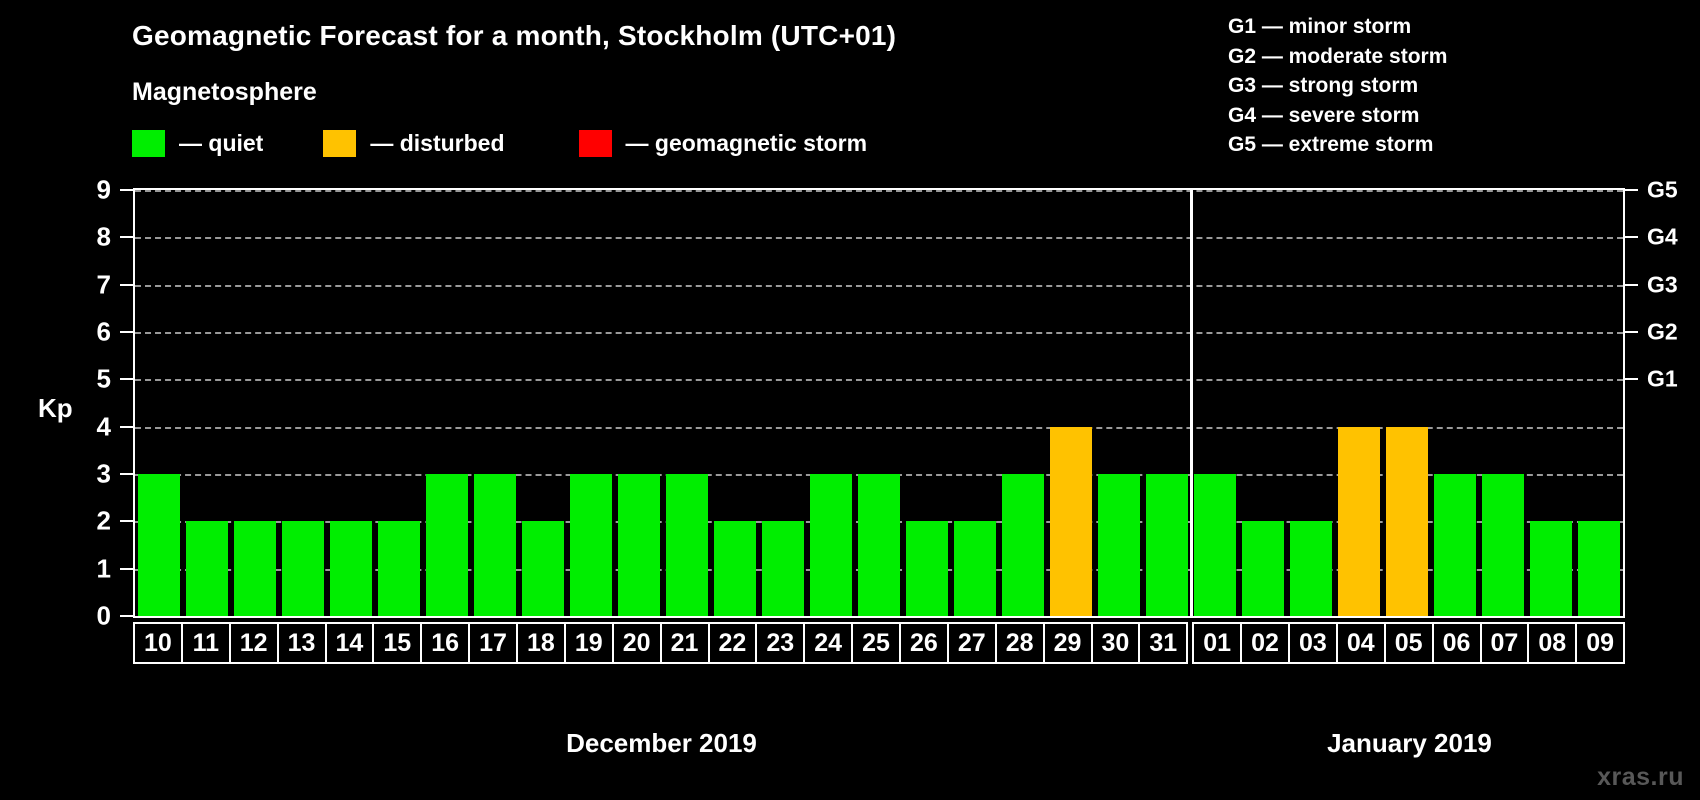  What do you see at coordinates (879, 380) in the screenshot?
I see `gridline` at bounding box center [879, 380].